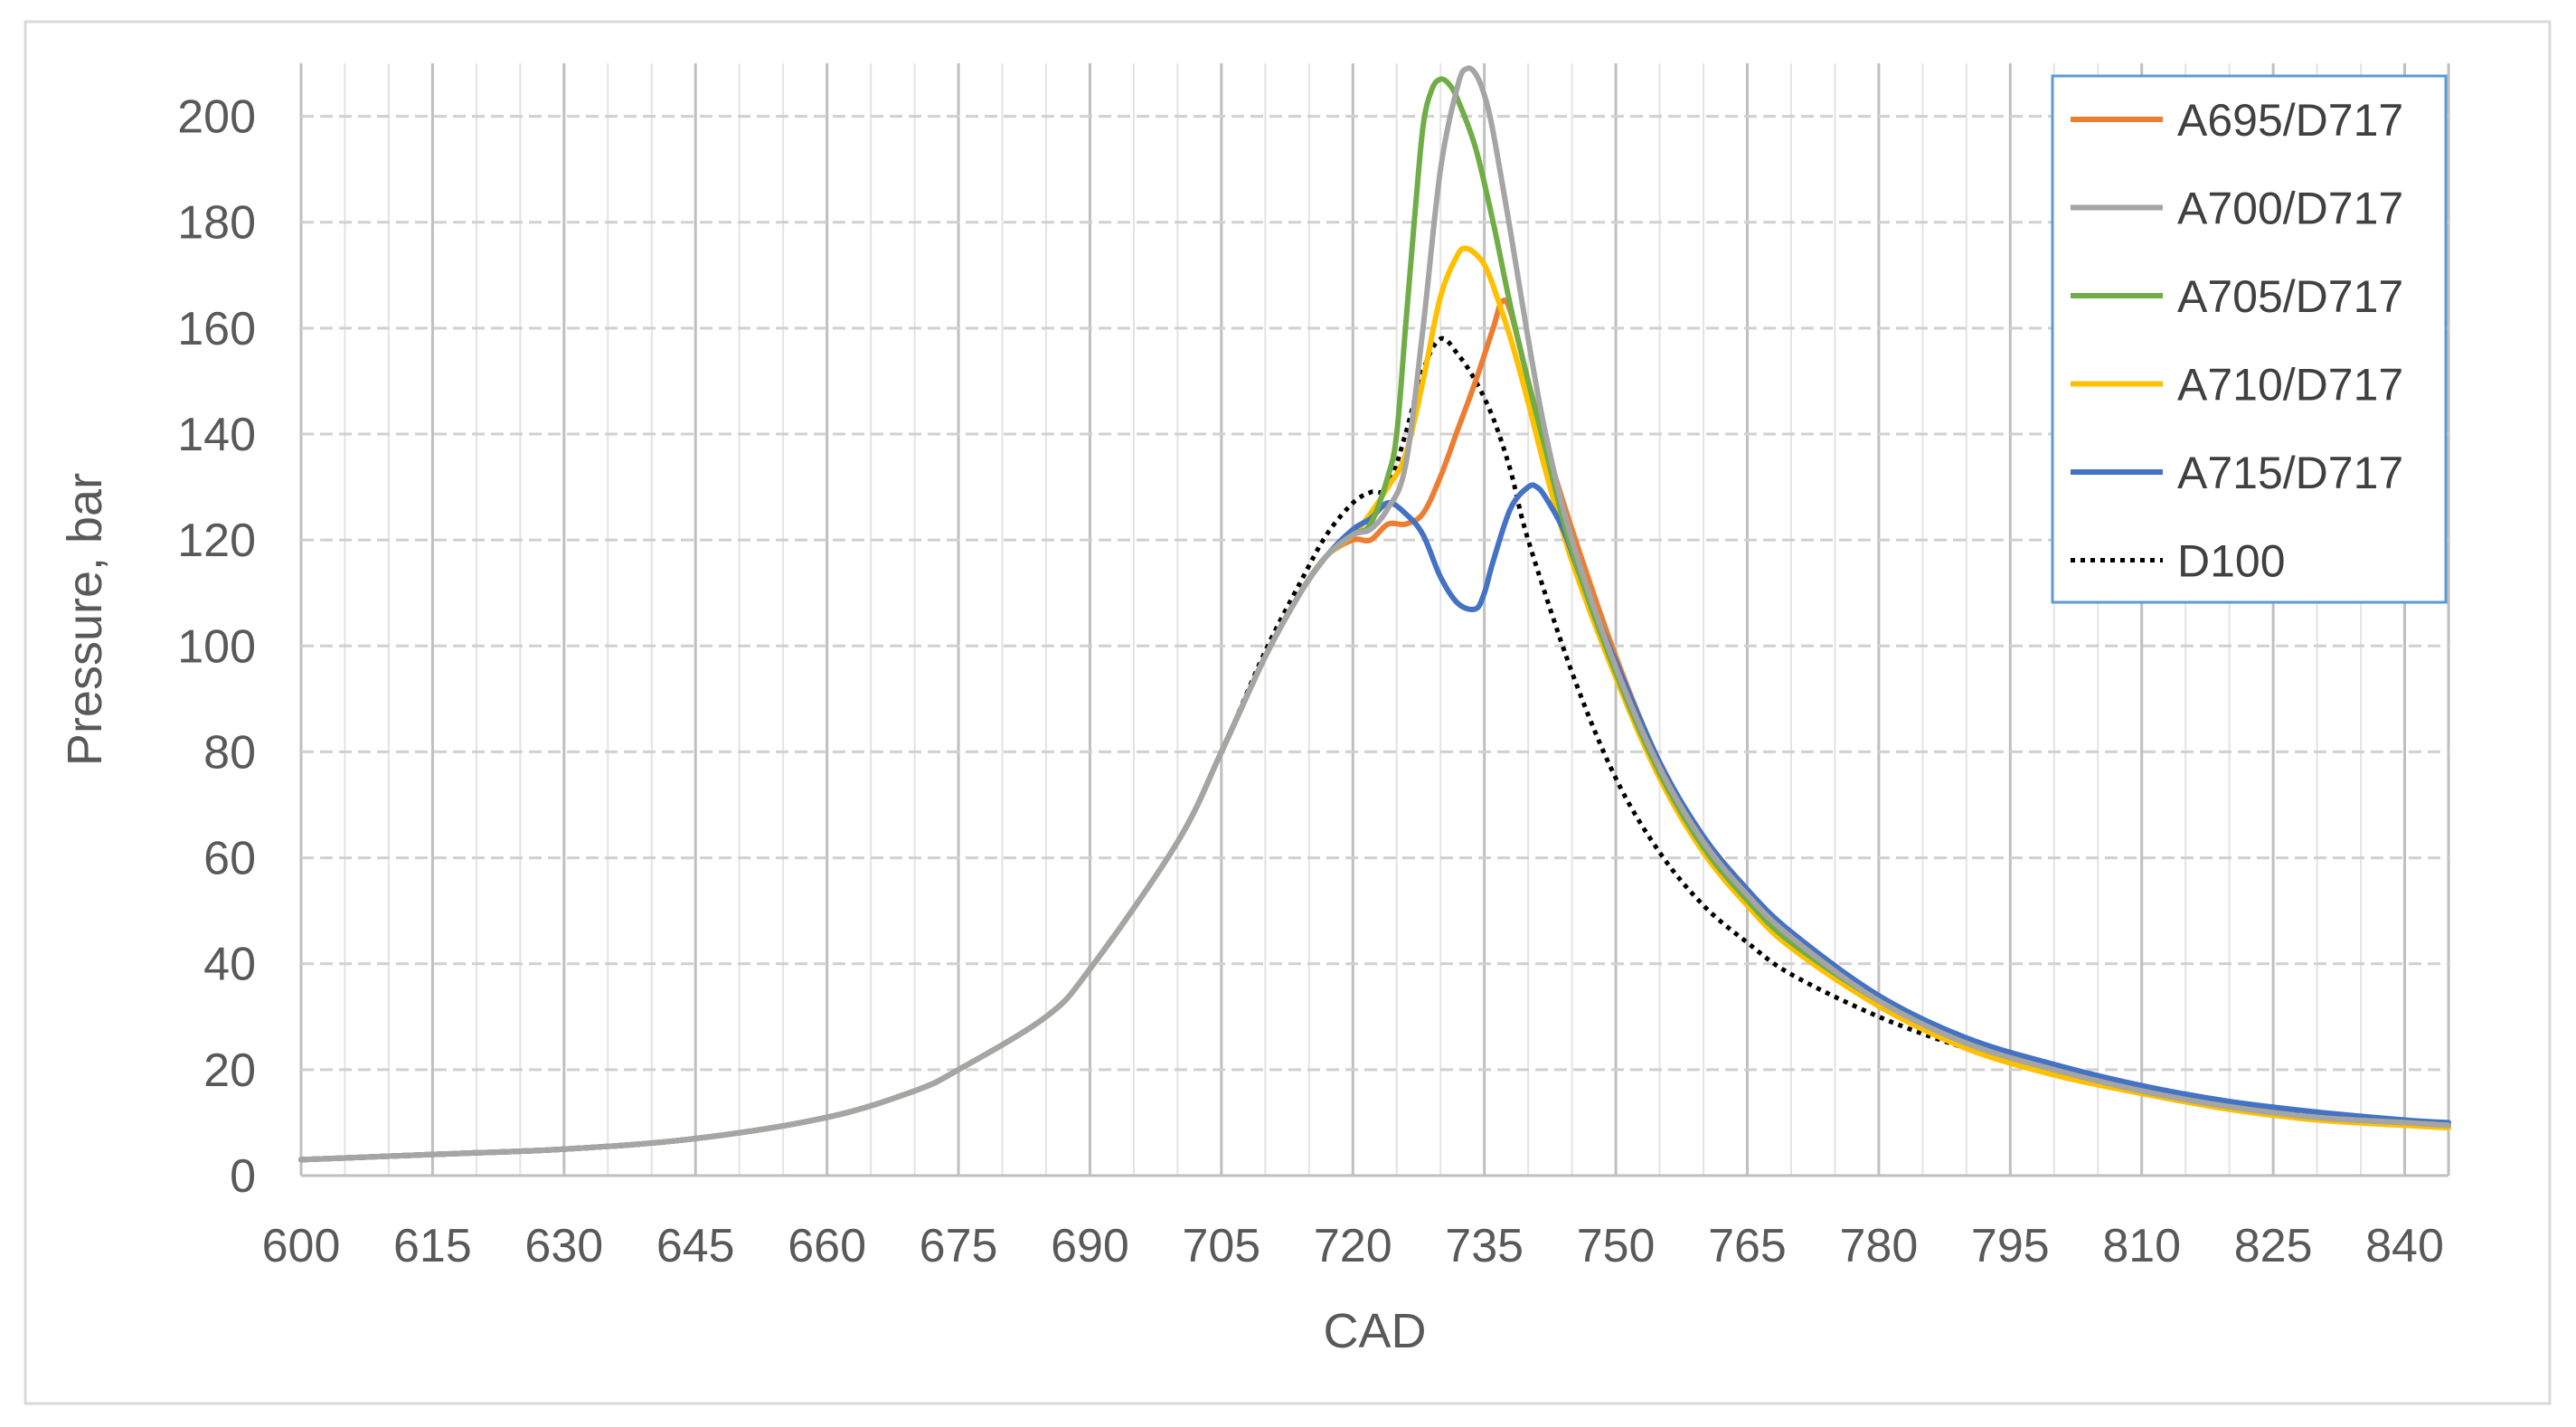  Describe the element at coordinates (229, 859) in the screenshot. I see `y-tick-label: 60` at that location.